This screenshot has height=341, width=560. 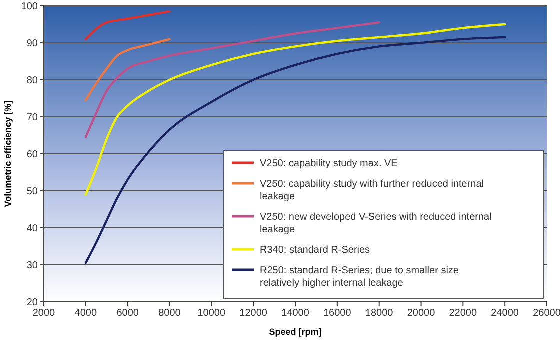 I want to click on x-tick-label: 10000, so click(x=212, y=313).